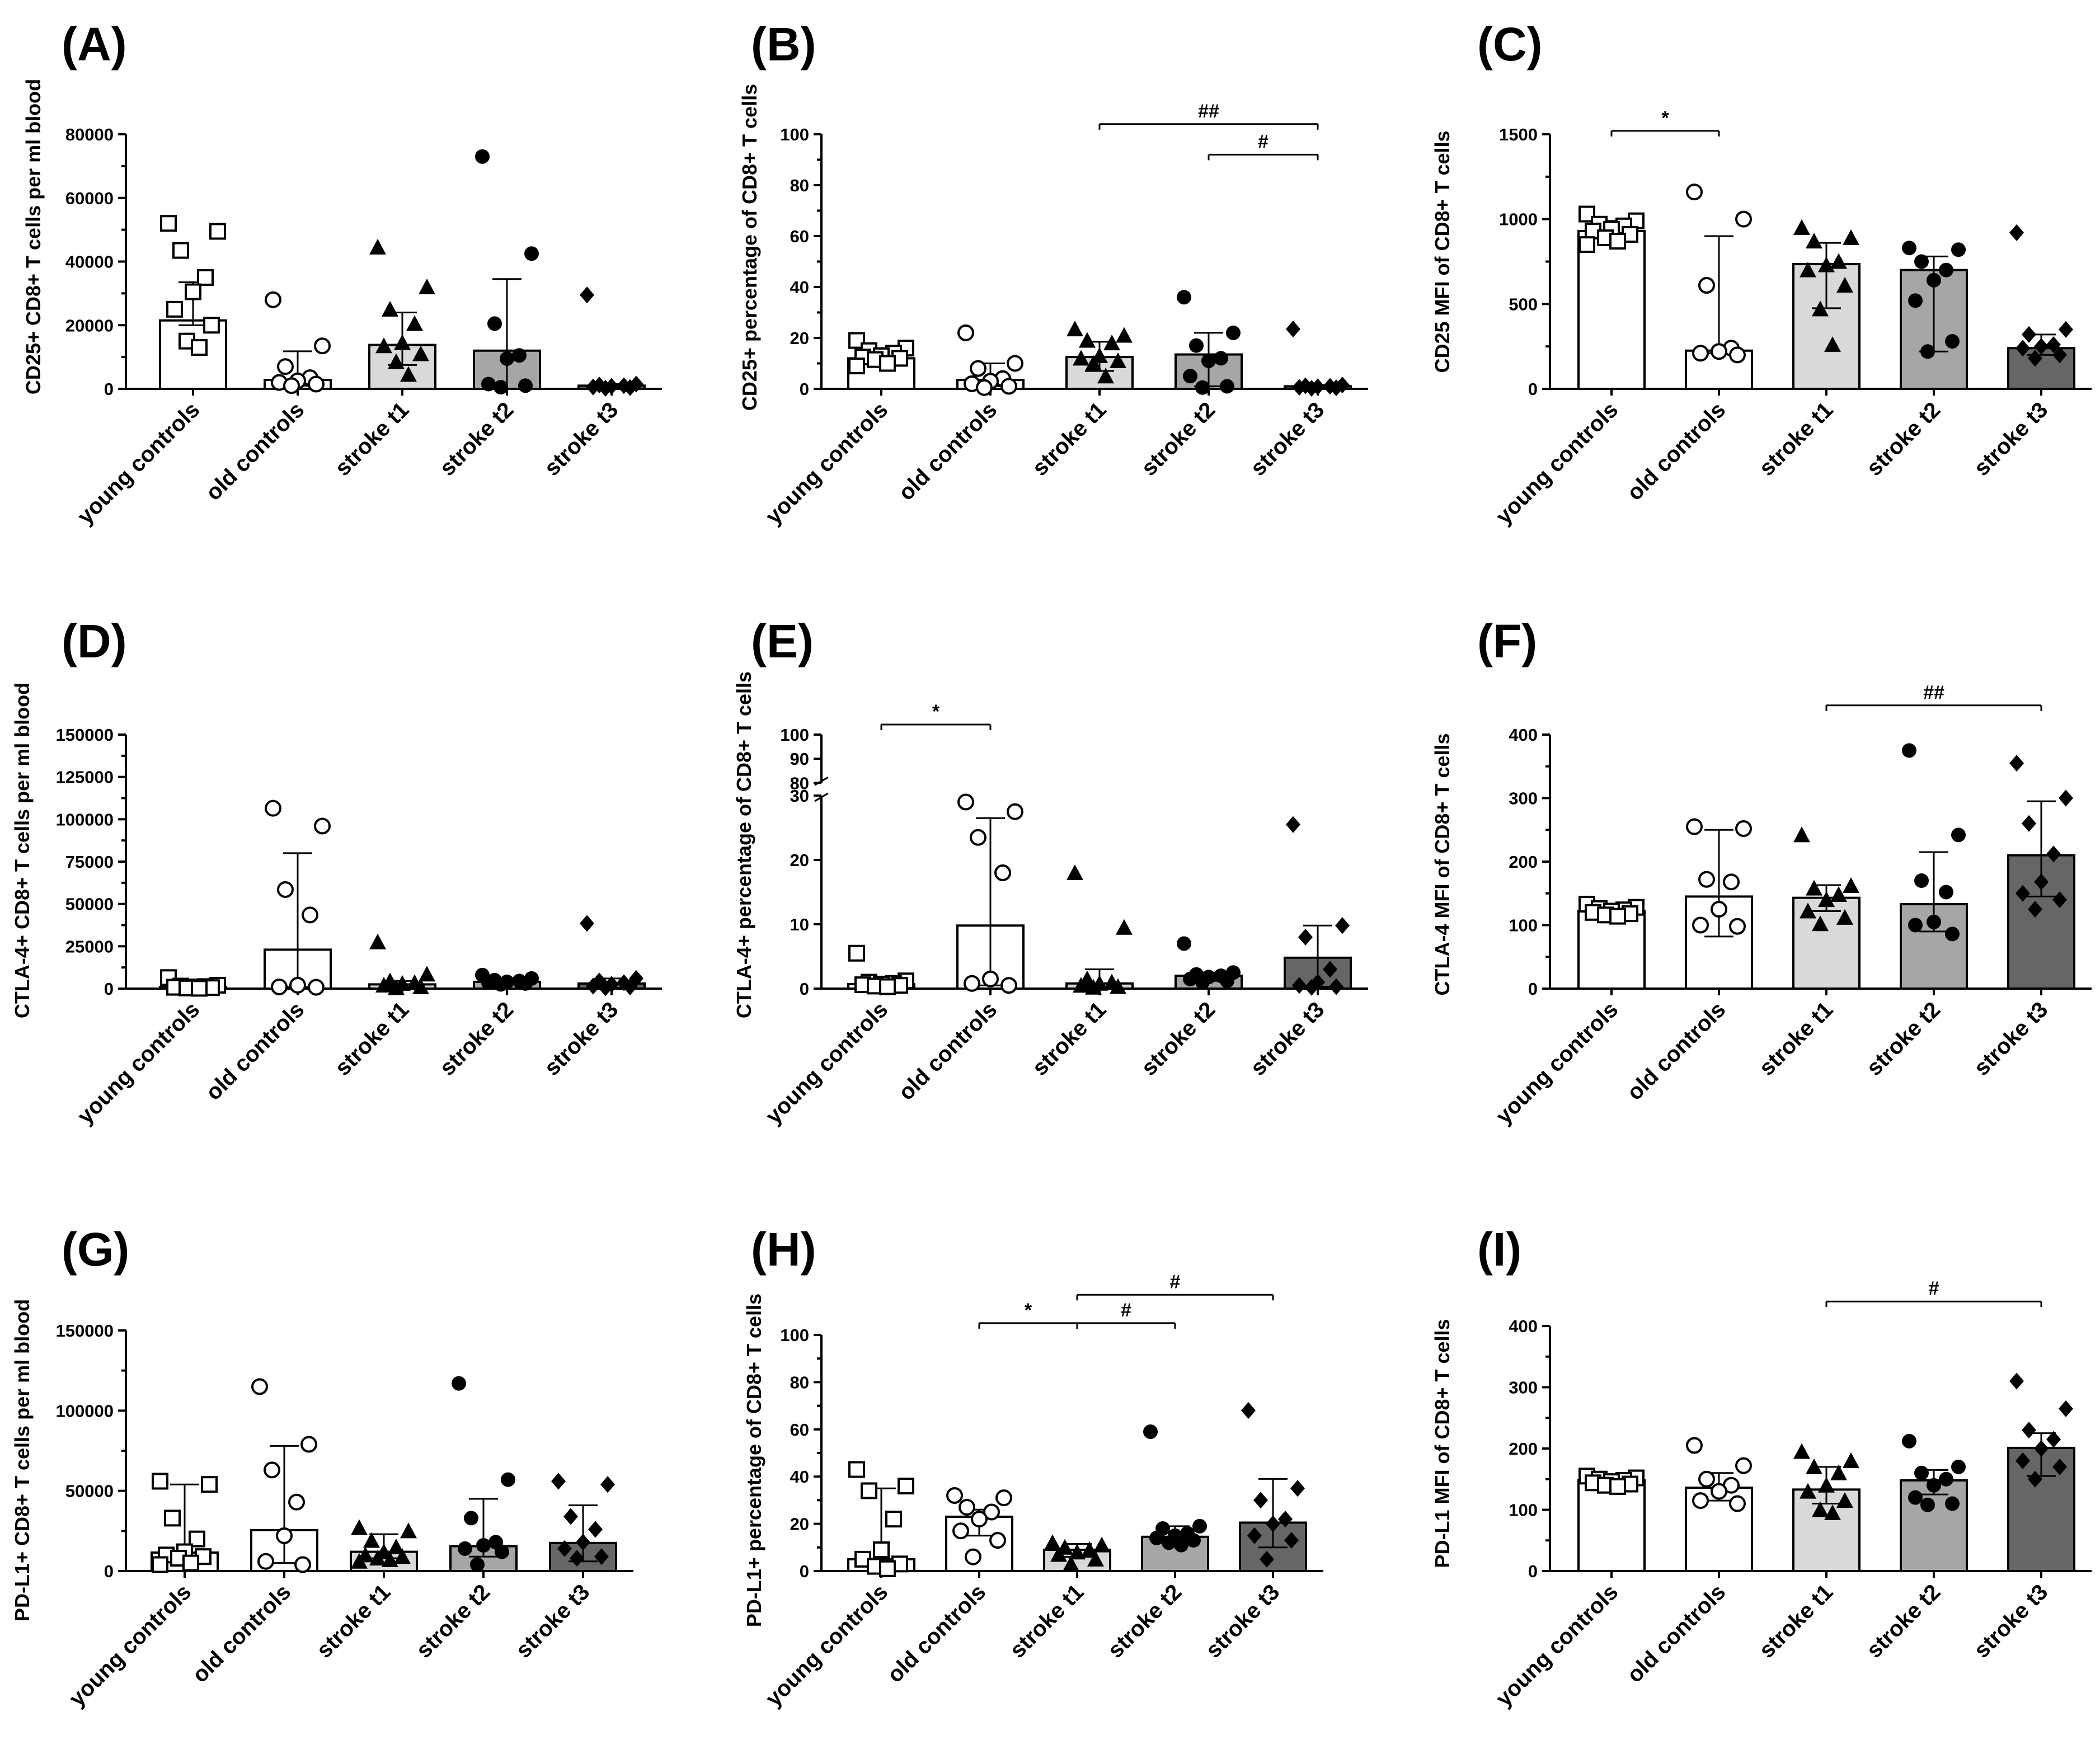 This screenshot has width=2100, height=1740. I want to click on panel-f-x-tick-label: stroke t3, so click(2010, 1038).